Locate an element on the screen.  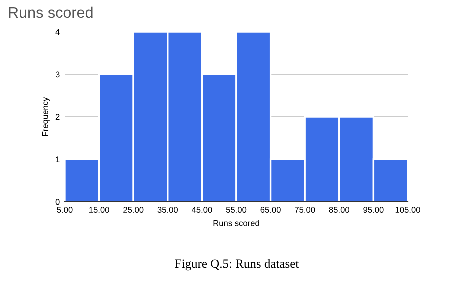
x-tick-label: 25.00 is located at coordinates (134, 210).